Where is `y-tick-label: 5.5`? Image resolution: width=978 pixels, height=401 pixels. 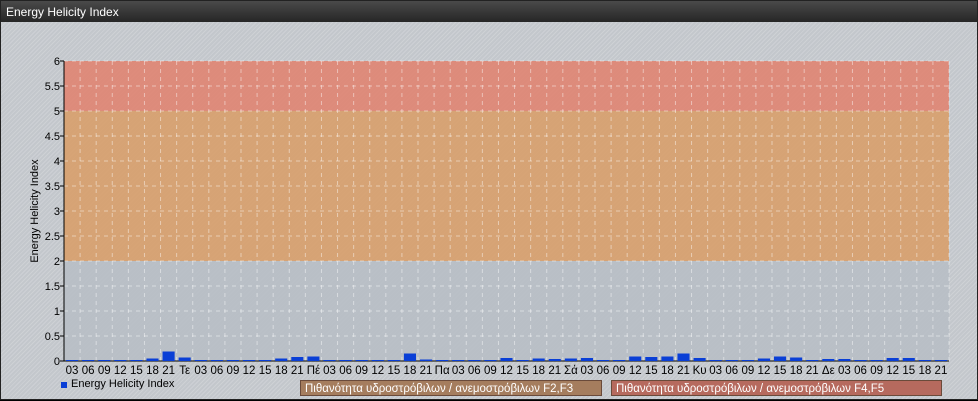
y-tick-label: 5.5 is located at coordinates (52, 87).